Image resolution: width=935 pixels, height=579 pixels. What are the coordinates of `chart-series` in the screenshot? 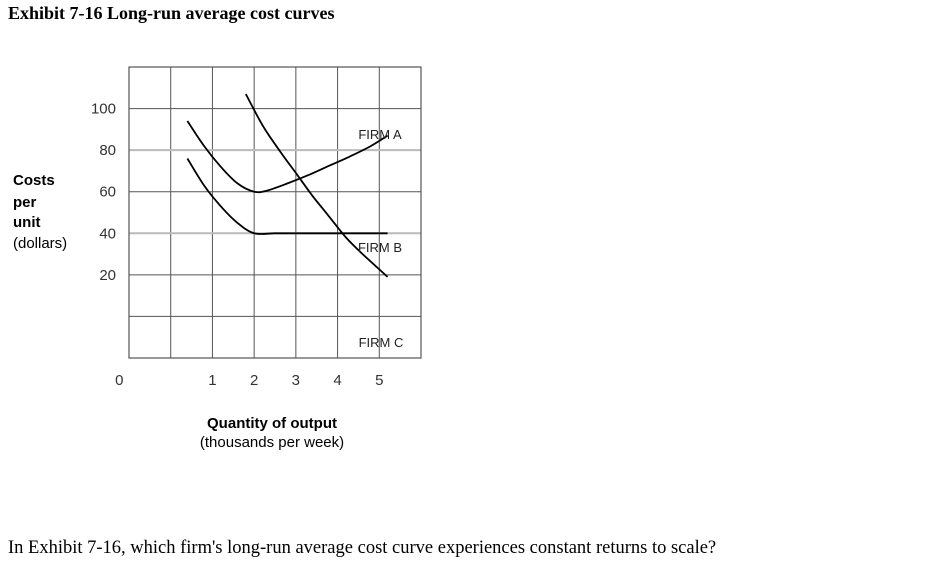 It's located at (287, 185).